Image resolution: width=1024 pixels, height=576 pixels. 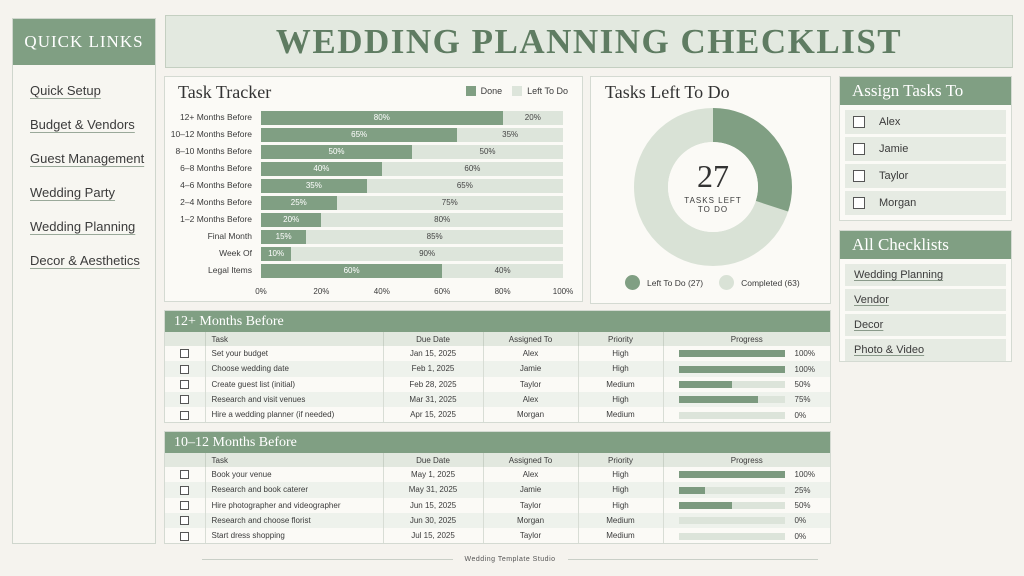 What do you see at coordinates (925, 176) in the screenshot?
I see `assign-row-taylor: Taylor` at bounding box center [925, 176].